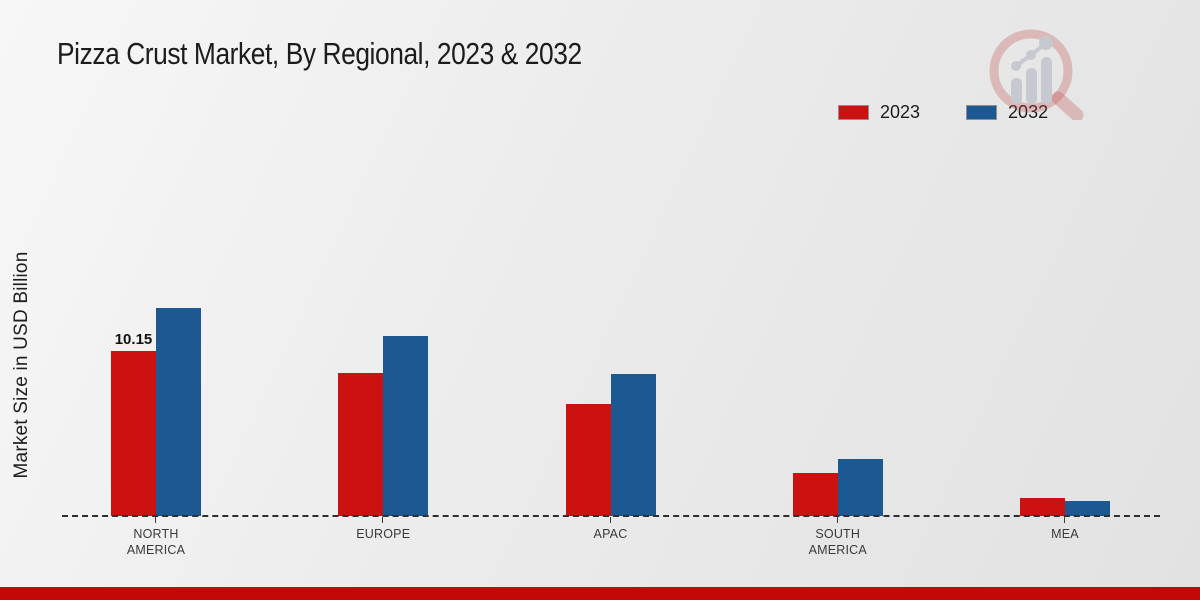 The height and width of the screenshot is (600, 1200). I want to click on bar-2023-south-america, so click(815, 494).